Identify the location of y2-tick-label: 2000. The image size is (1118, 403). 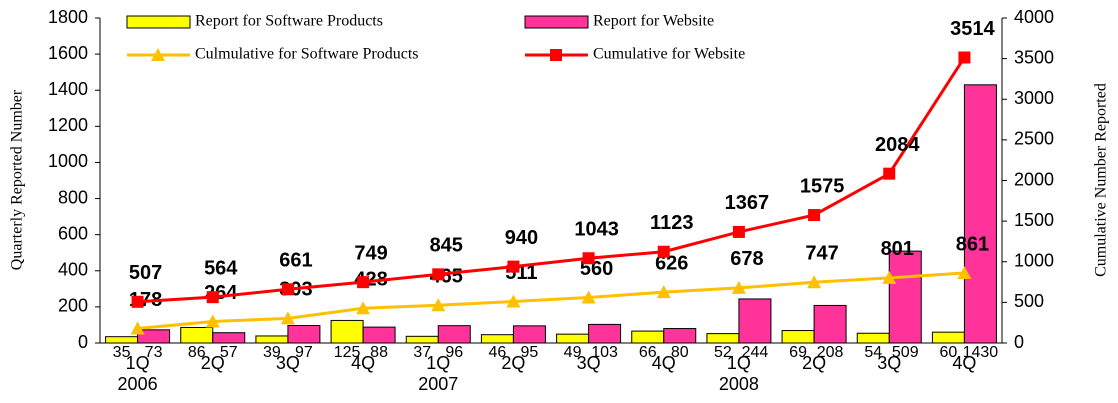
(1034, 179).